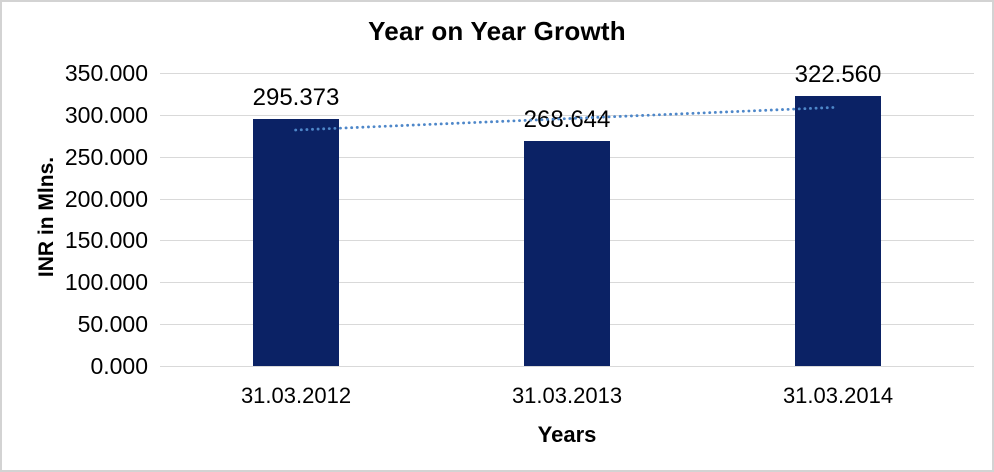  I want to click on data-label: 322.560, so click(838, 74).